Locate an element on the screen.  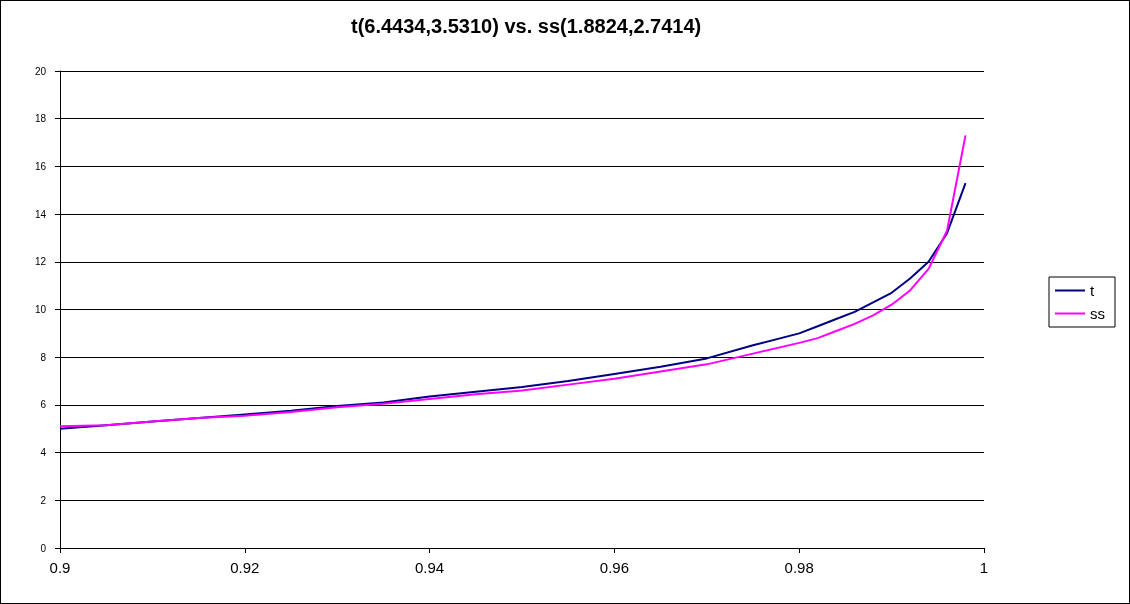
y-tick-label: 16 is located at coordinates (40, 166).